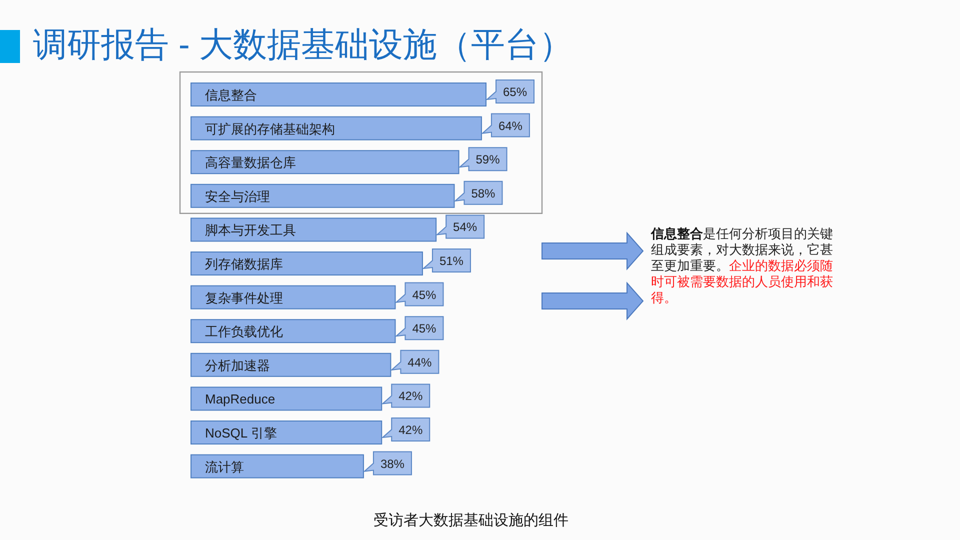 This screenshot has width=960, height=540. Describe the element at coordinates (237, 196) in the screenshot. I see `y-tick-label: 安全与治理` at that location.